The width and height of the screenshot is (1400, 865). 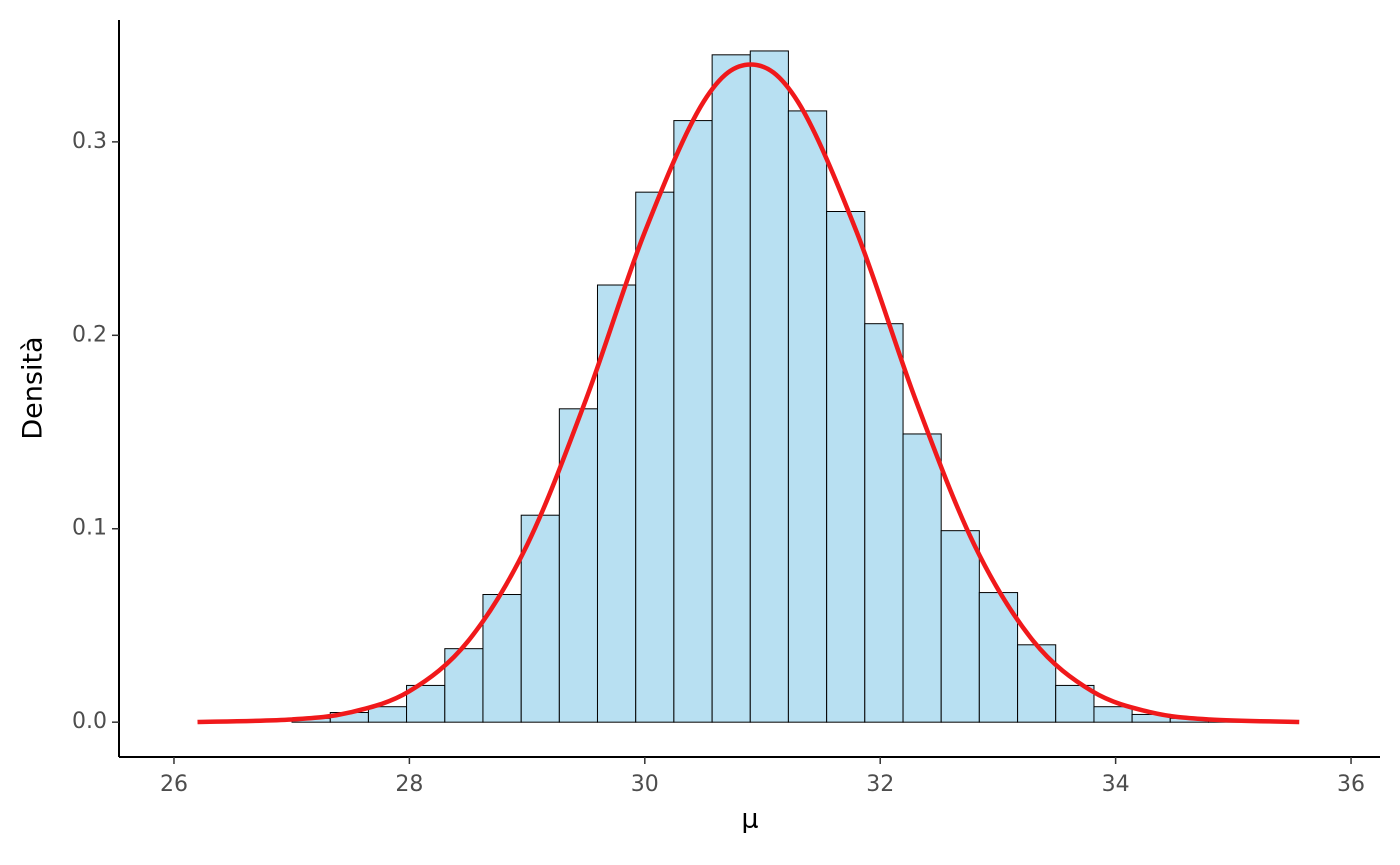 What do you see at coordinates (409, 784) in the screenshot?
I see `x-tick-label: 28` at bounding box center [409, 784].